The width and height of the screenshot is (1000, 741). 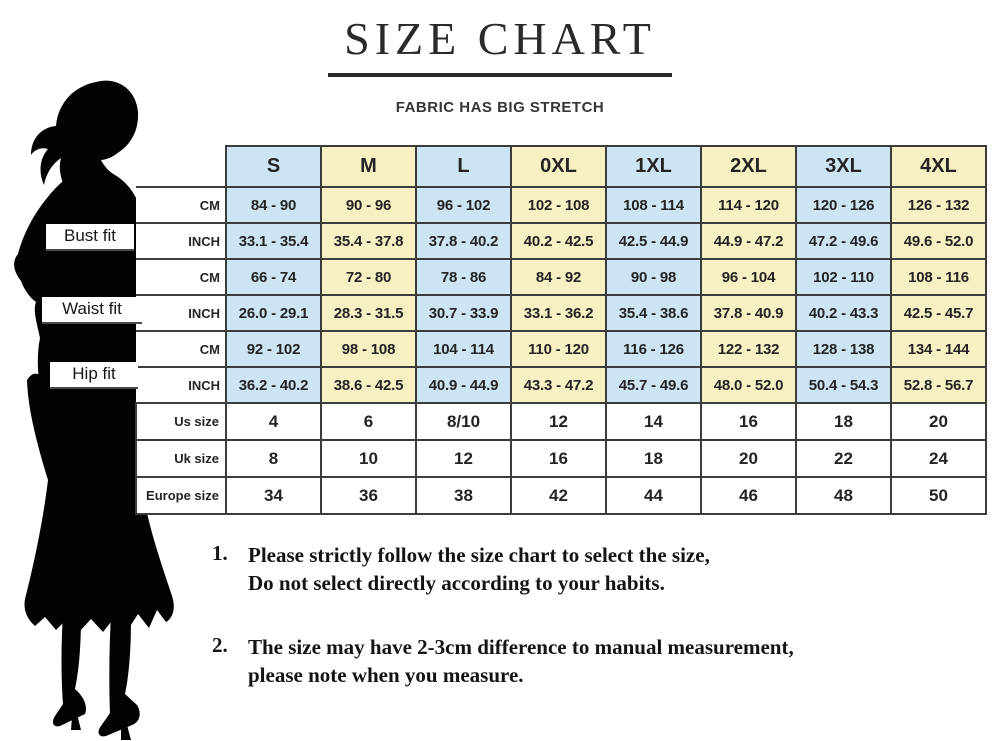 What do you see at coordinates (748, 205) in the screenshot?
I see `size-value-cell: 114 - 120` at bounding box center [748, 205].